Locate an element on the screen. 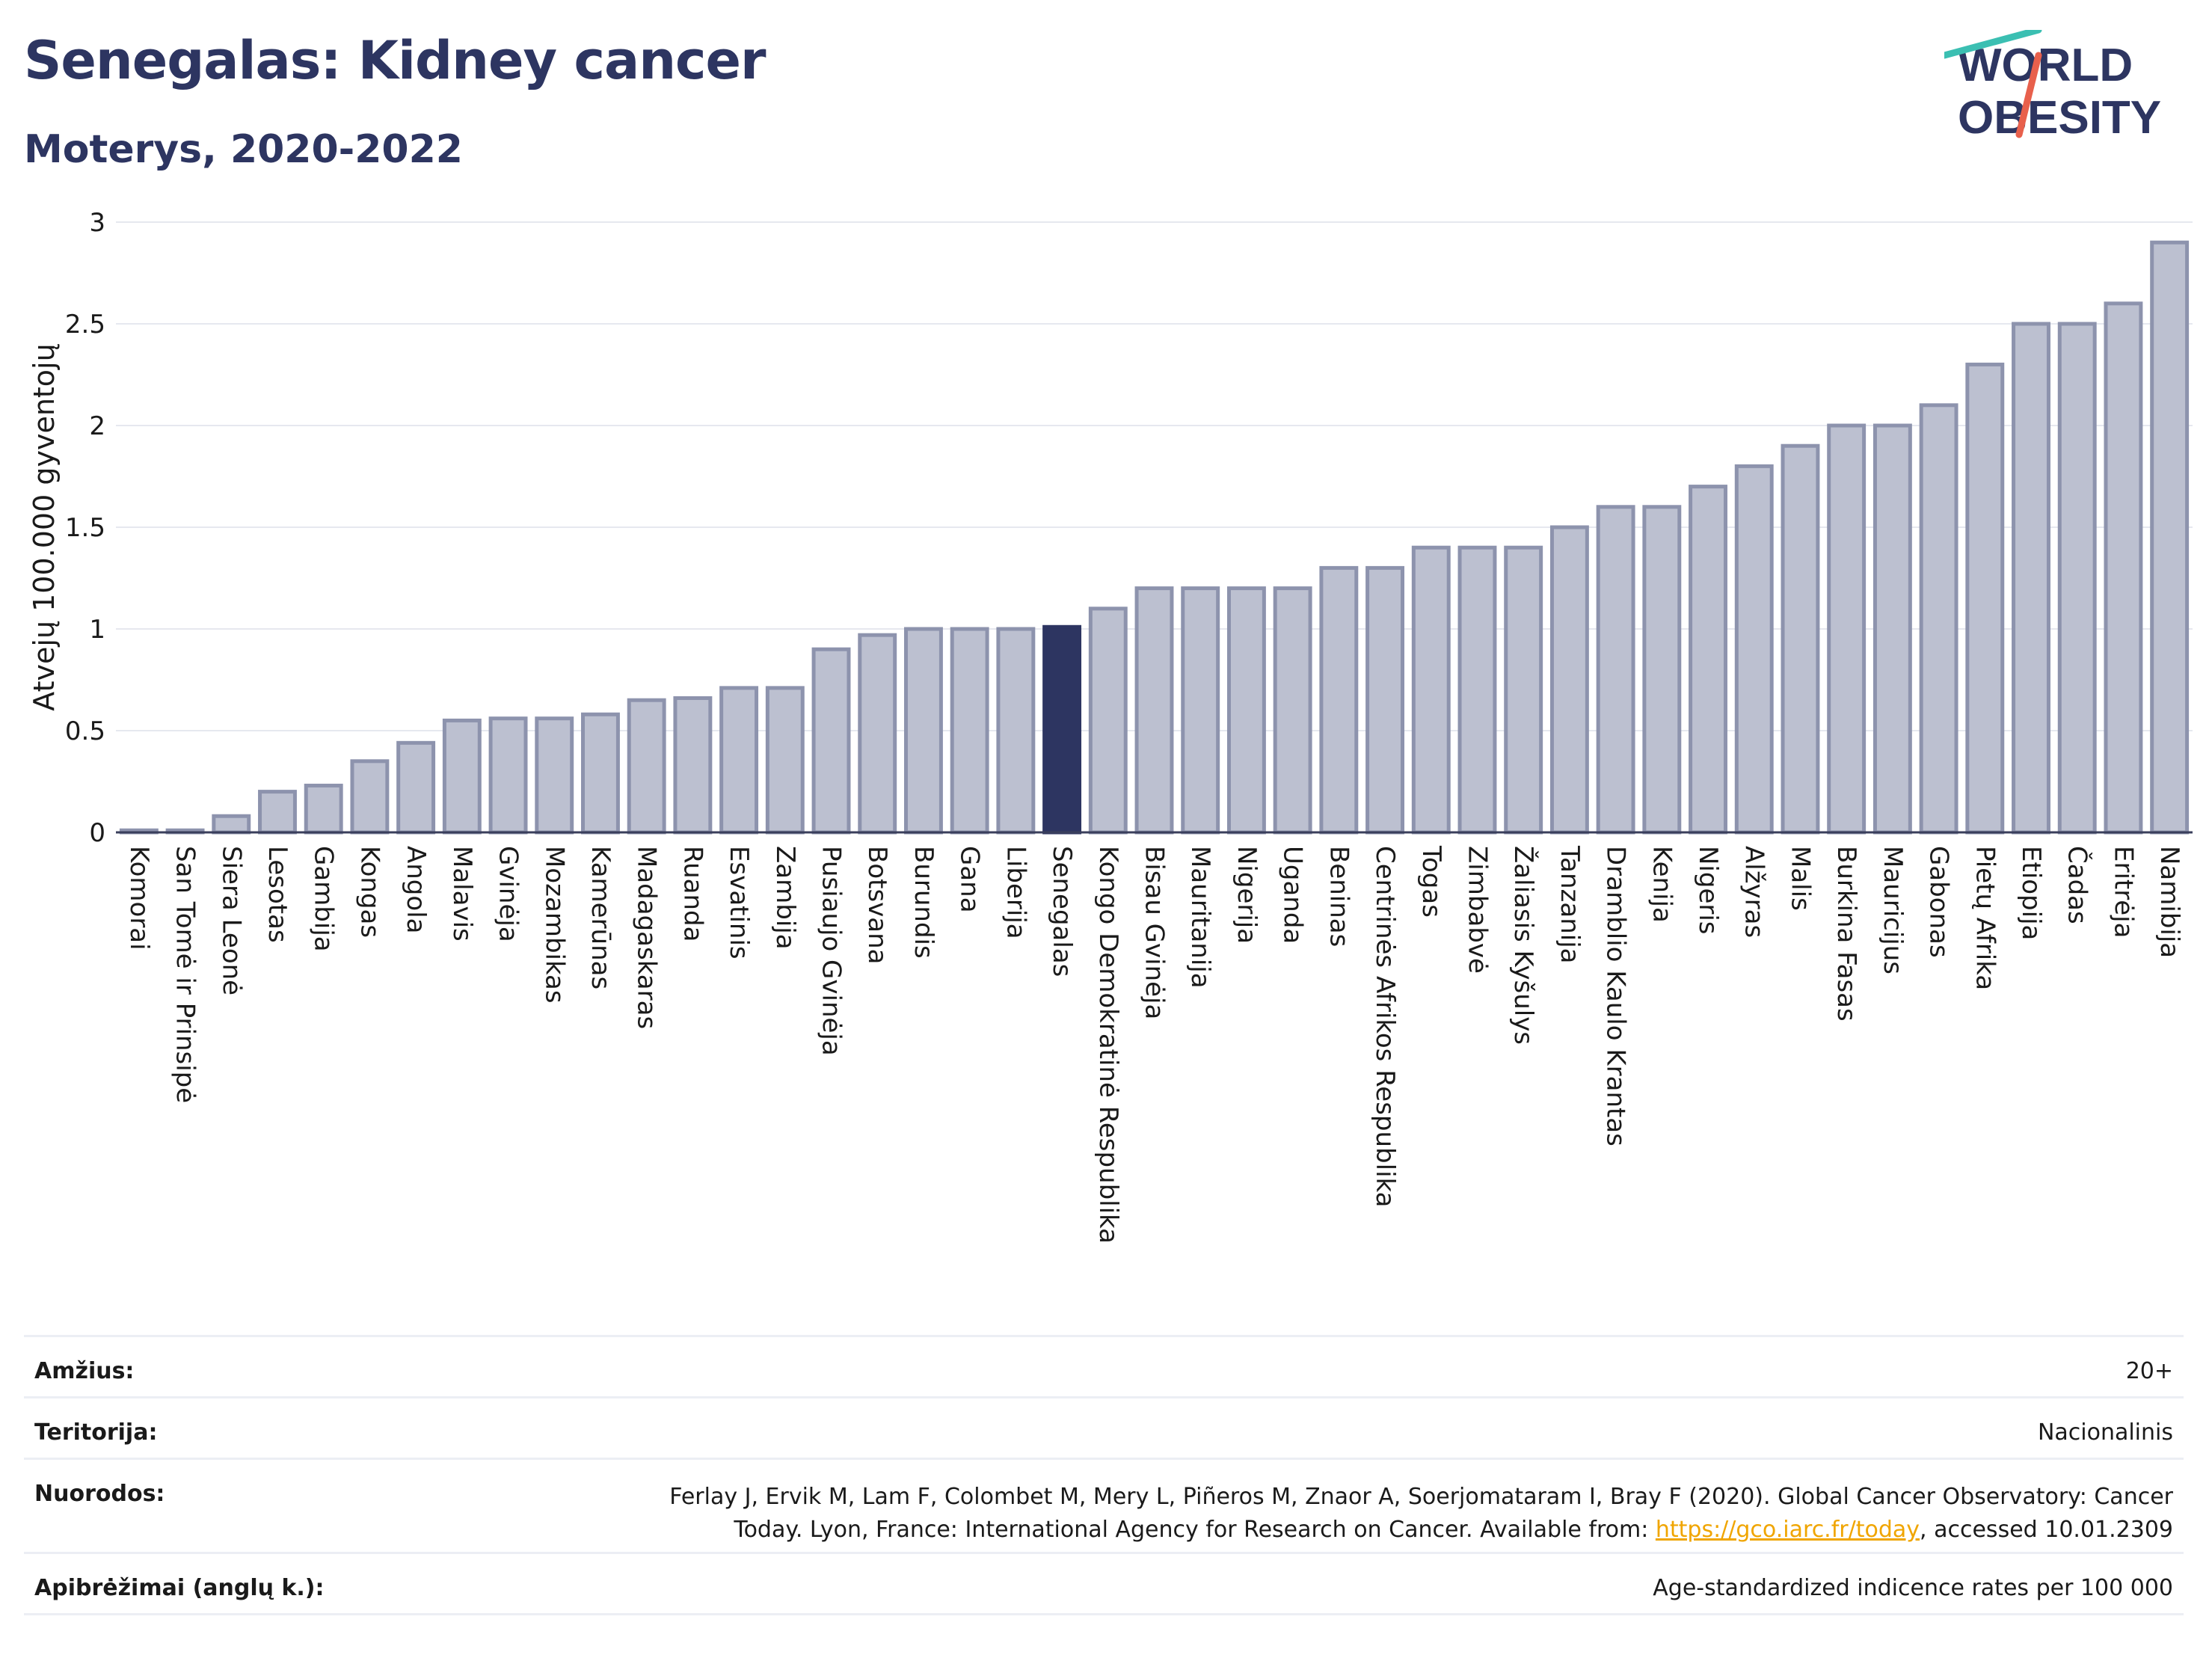 The height and width of the screenshot is (1655, 2212). x-tick-label: Burkina Fasas is located at coordinates (1846, 934).